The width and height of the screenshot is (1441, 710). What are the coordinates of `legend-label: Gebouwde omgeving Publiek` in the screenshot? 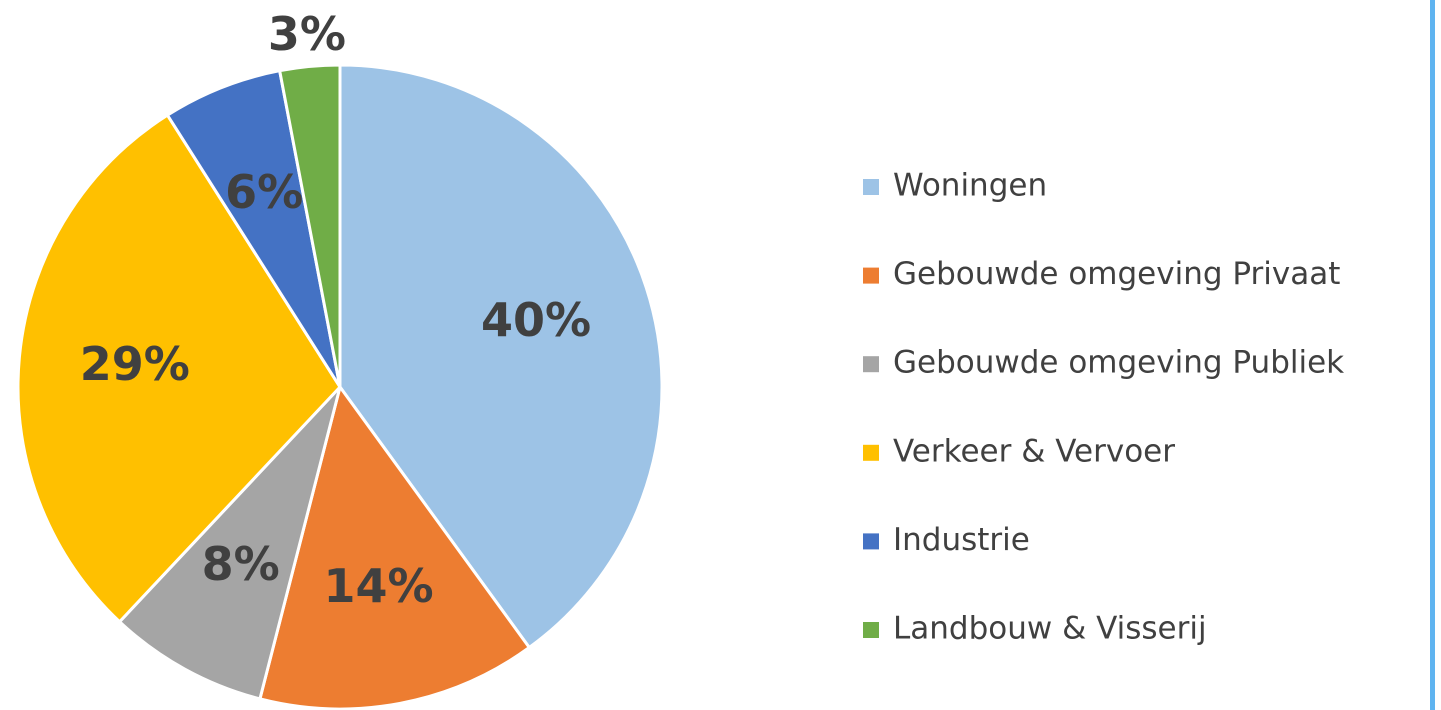 It's located at (1118, 363).